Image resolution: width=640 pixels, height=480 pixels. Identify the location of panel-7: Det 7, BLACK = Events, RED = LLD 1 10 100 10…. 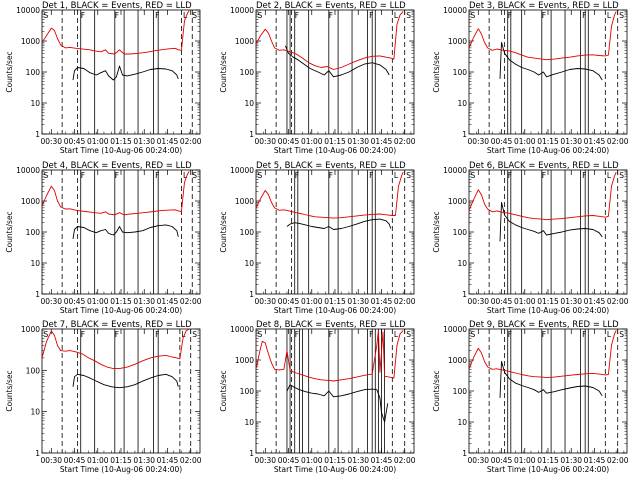
(103, 397).